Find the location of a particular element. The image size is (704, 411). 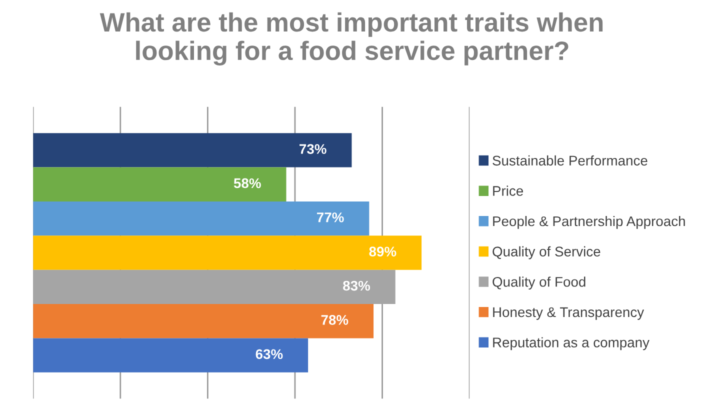

legend-label: Reputation as a company is located at coordinates (571, 343).